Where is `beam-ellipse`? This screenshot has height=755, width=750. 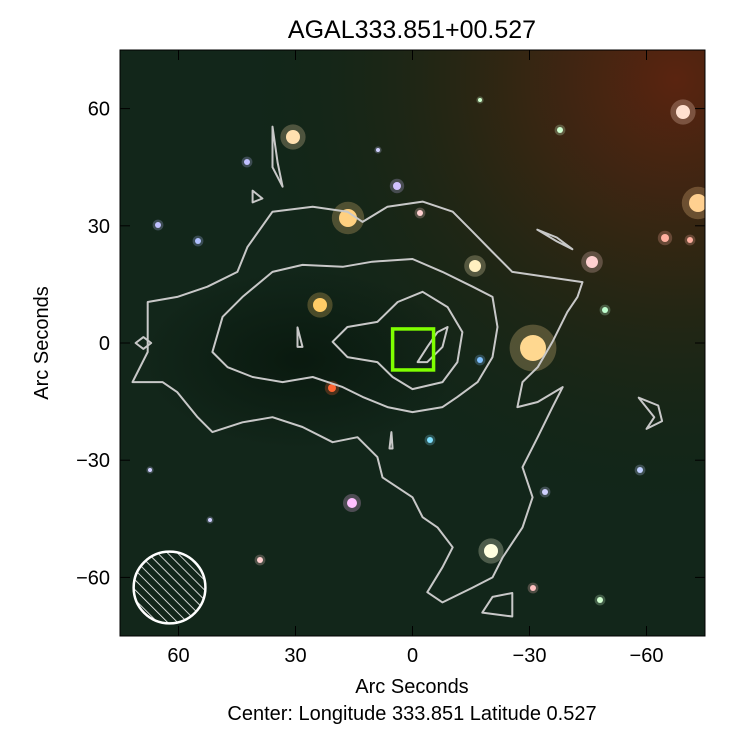
beam-ellipse is located at coordinates (169, 587).